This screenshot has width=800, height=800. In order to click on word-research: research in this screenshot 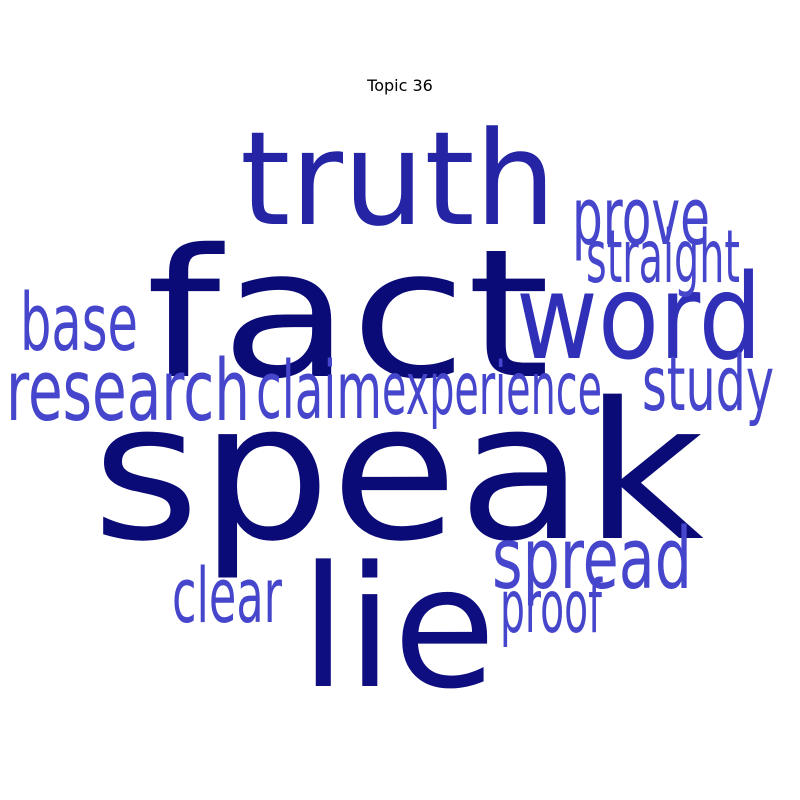, I will do `click(128, 391)`.